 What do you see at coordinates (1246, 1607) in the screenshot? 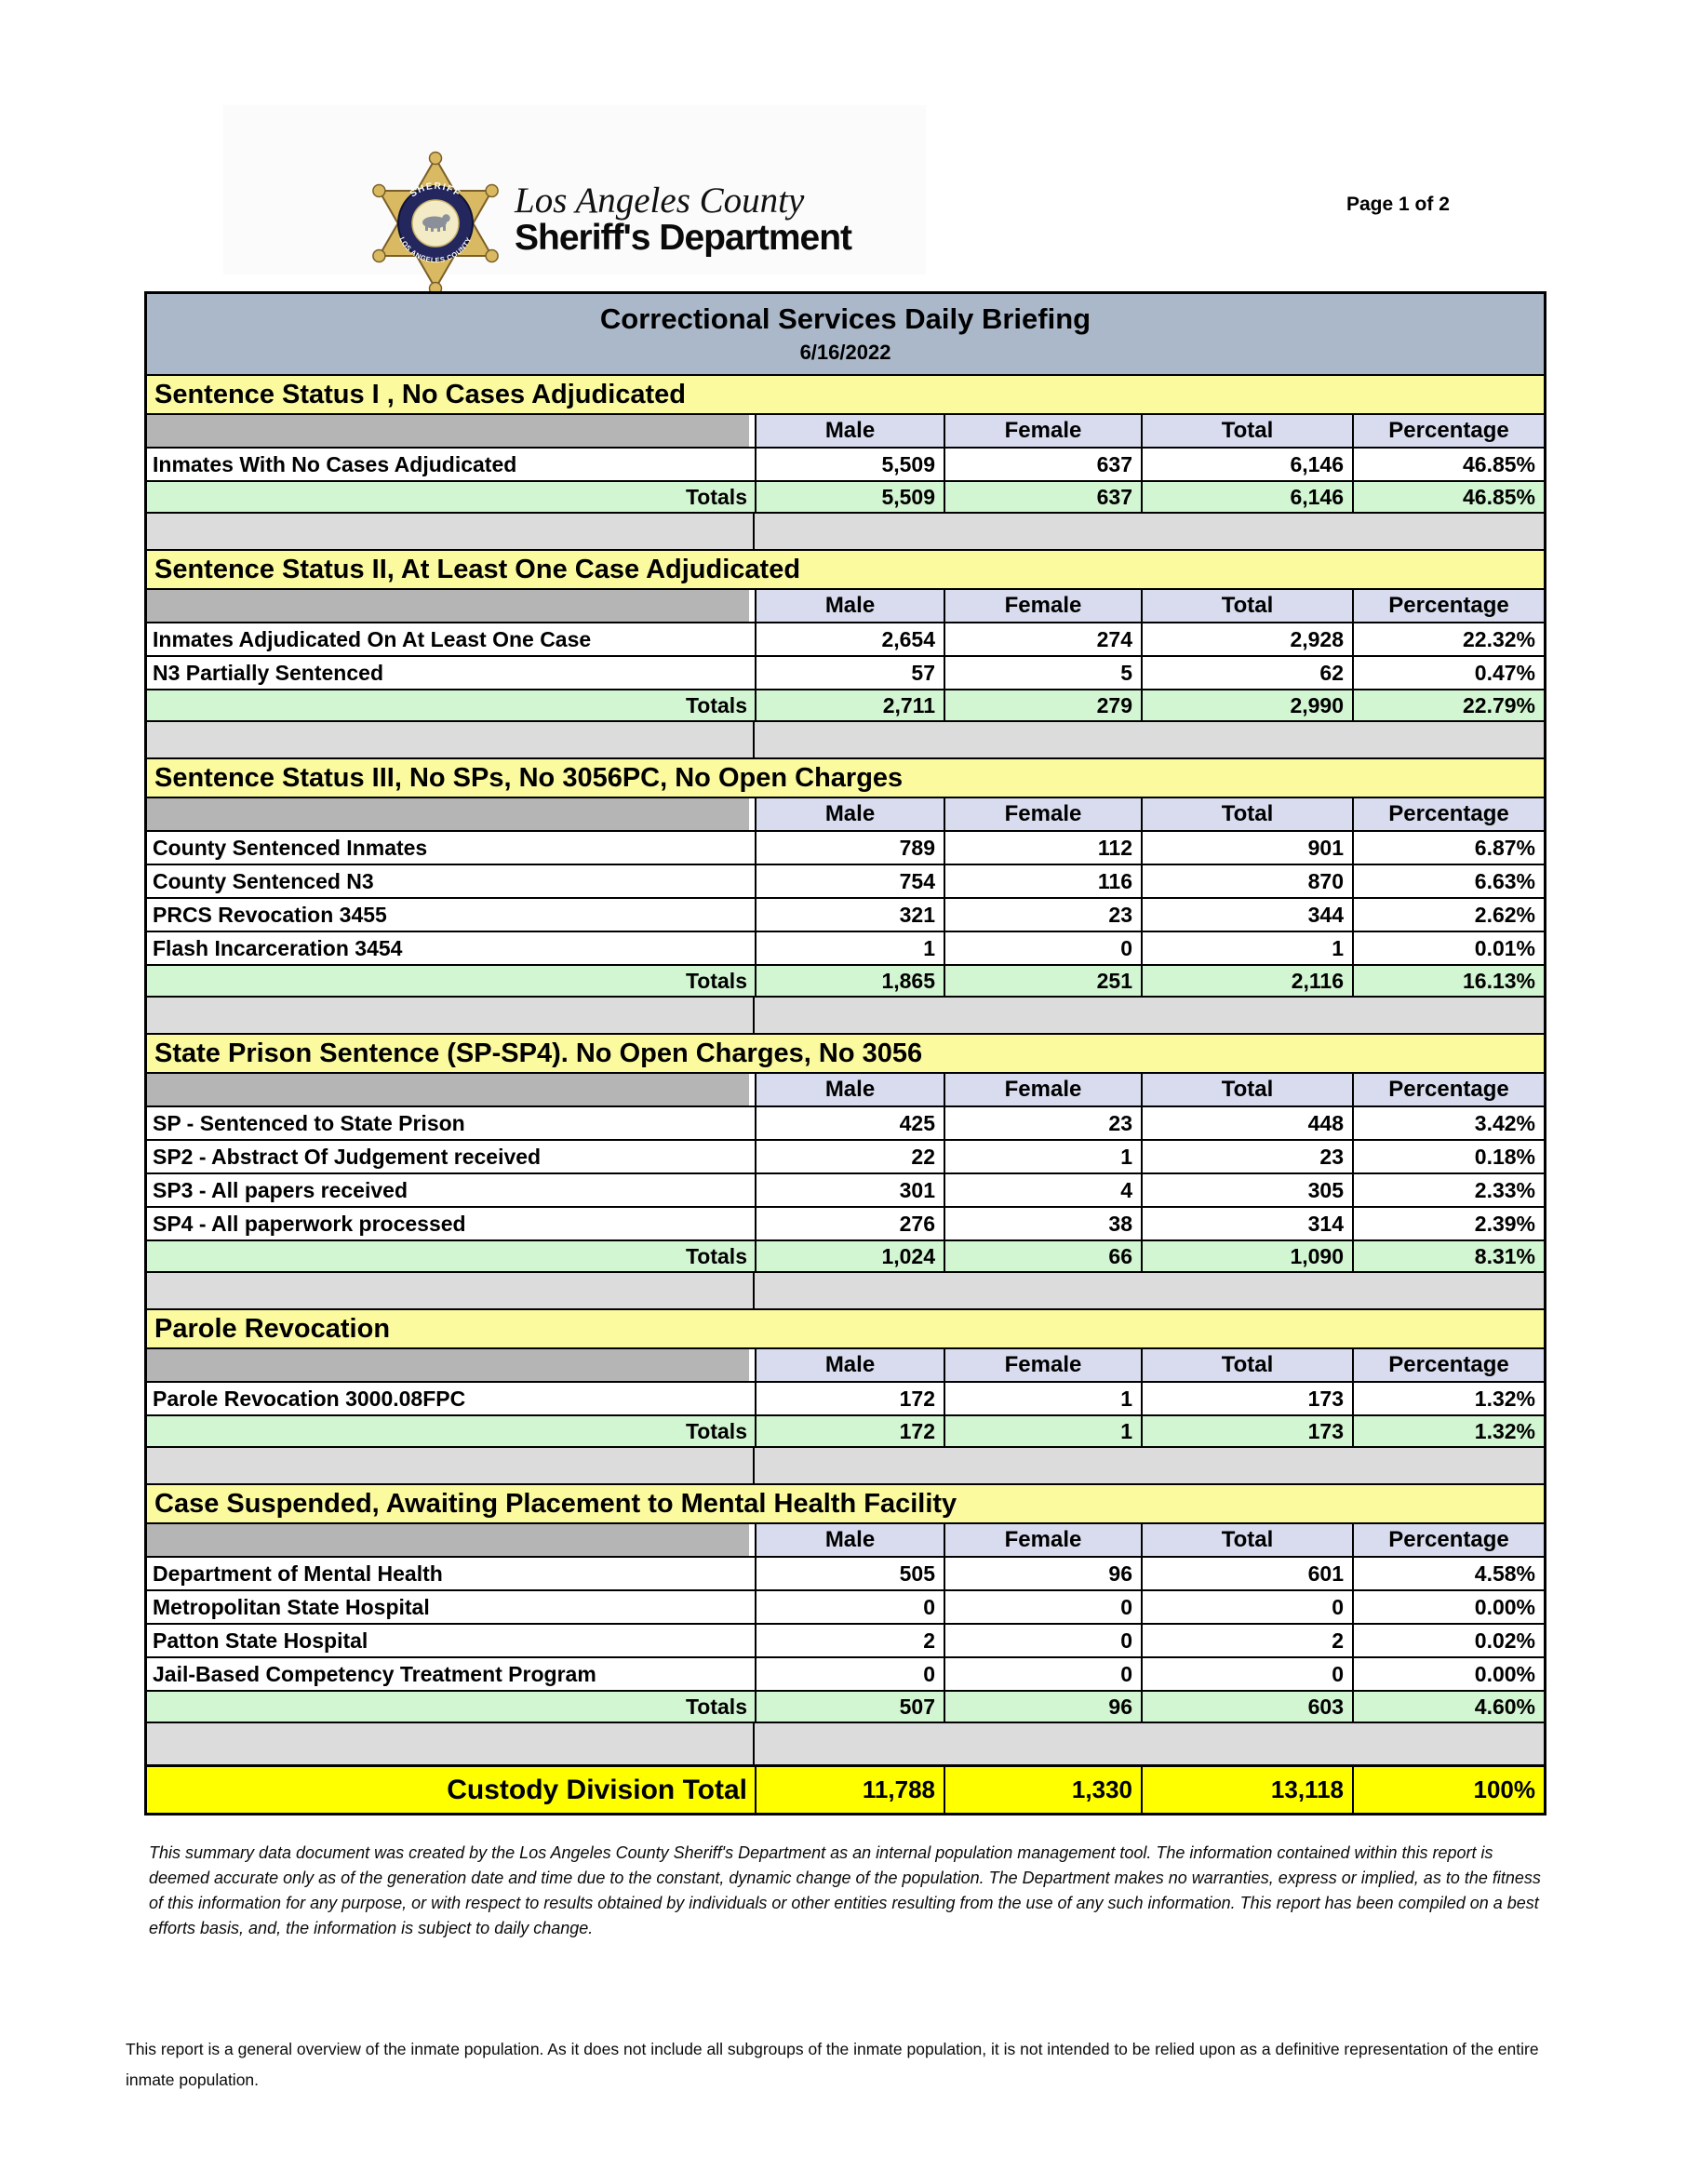
I see `total-cell: 0` at bounding box center [1246, 1607].